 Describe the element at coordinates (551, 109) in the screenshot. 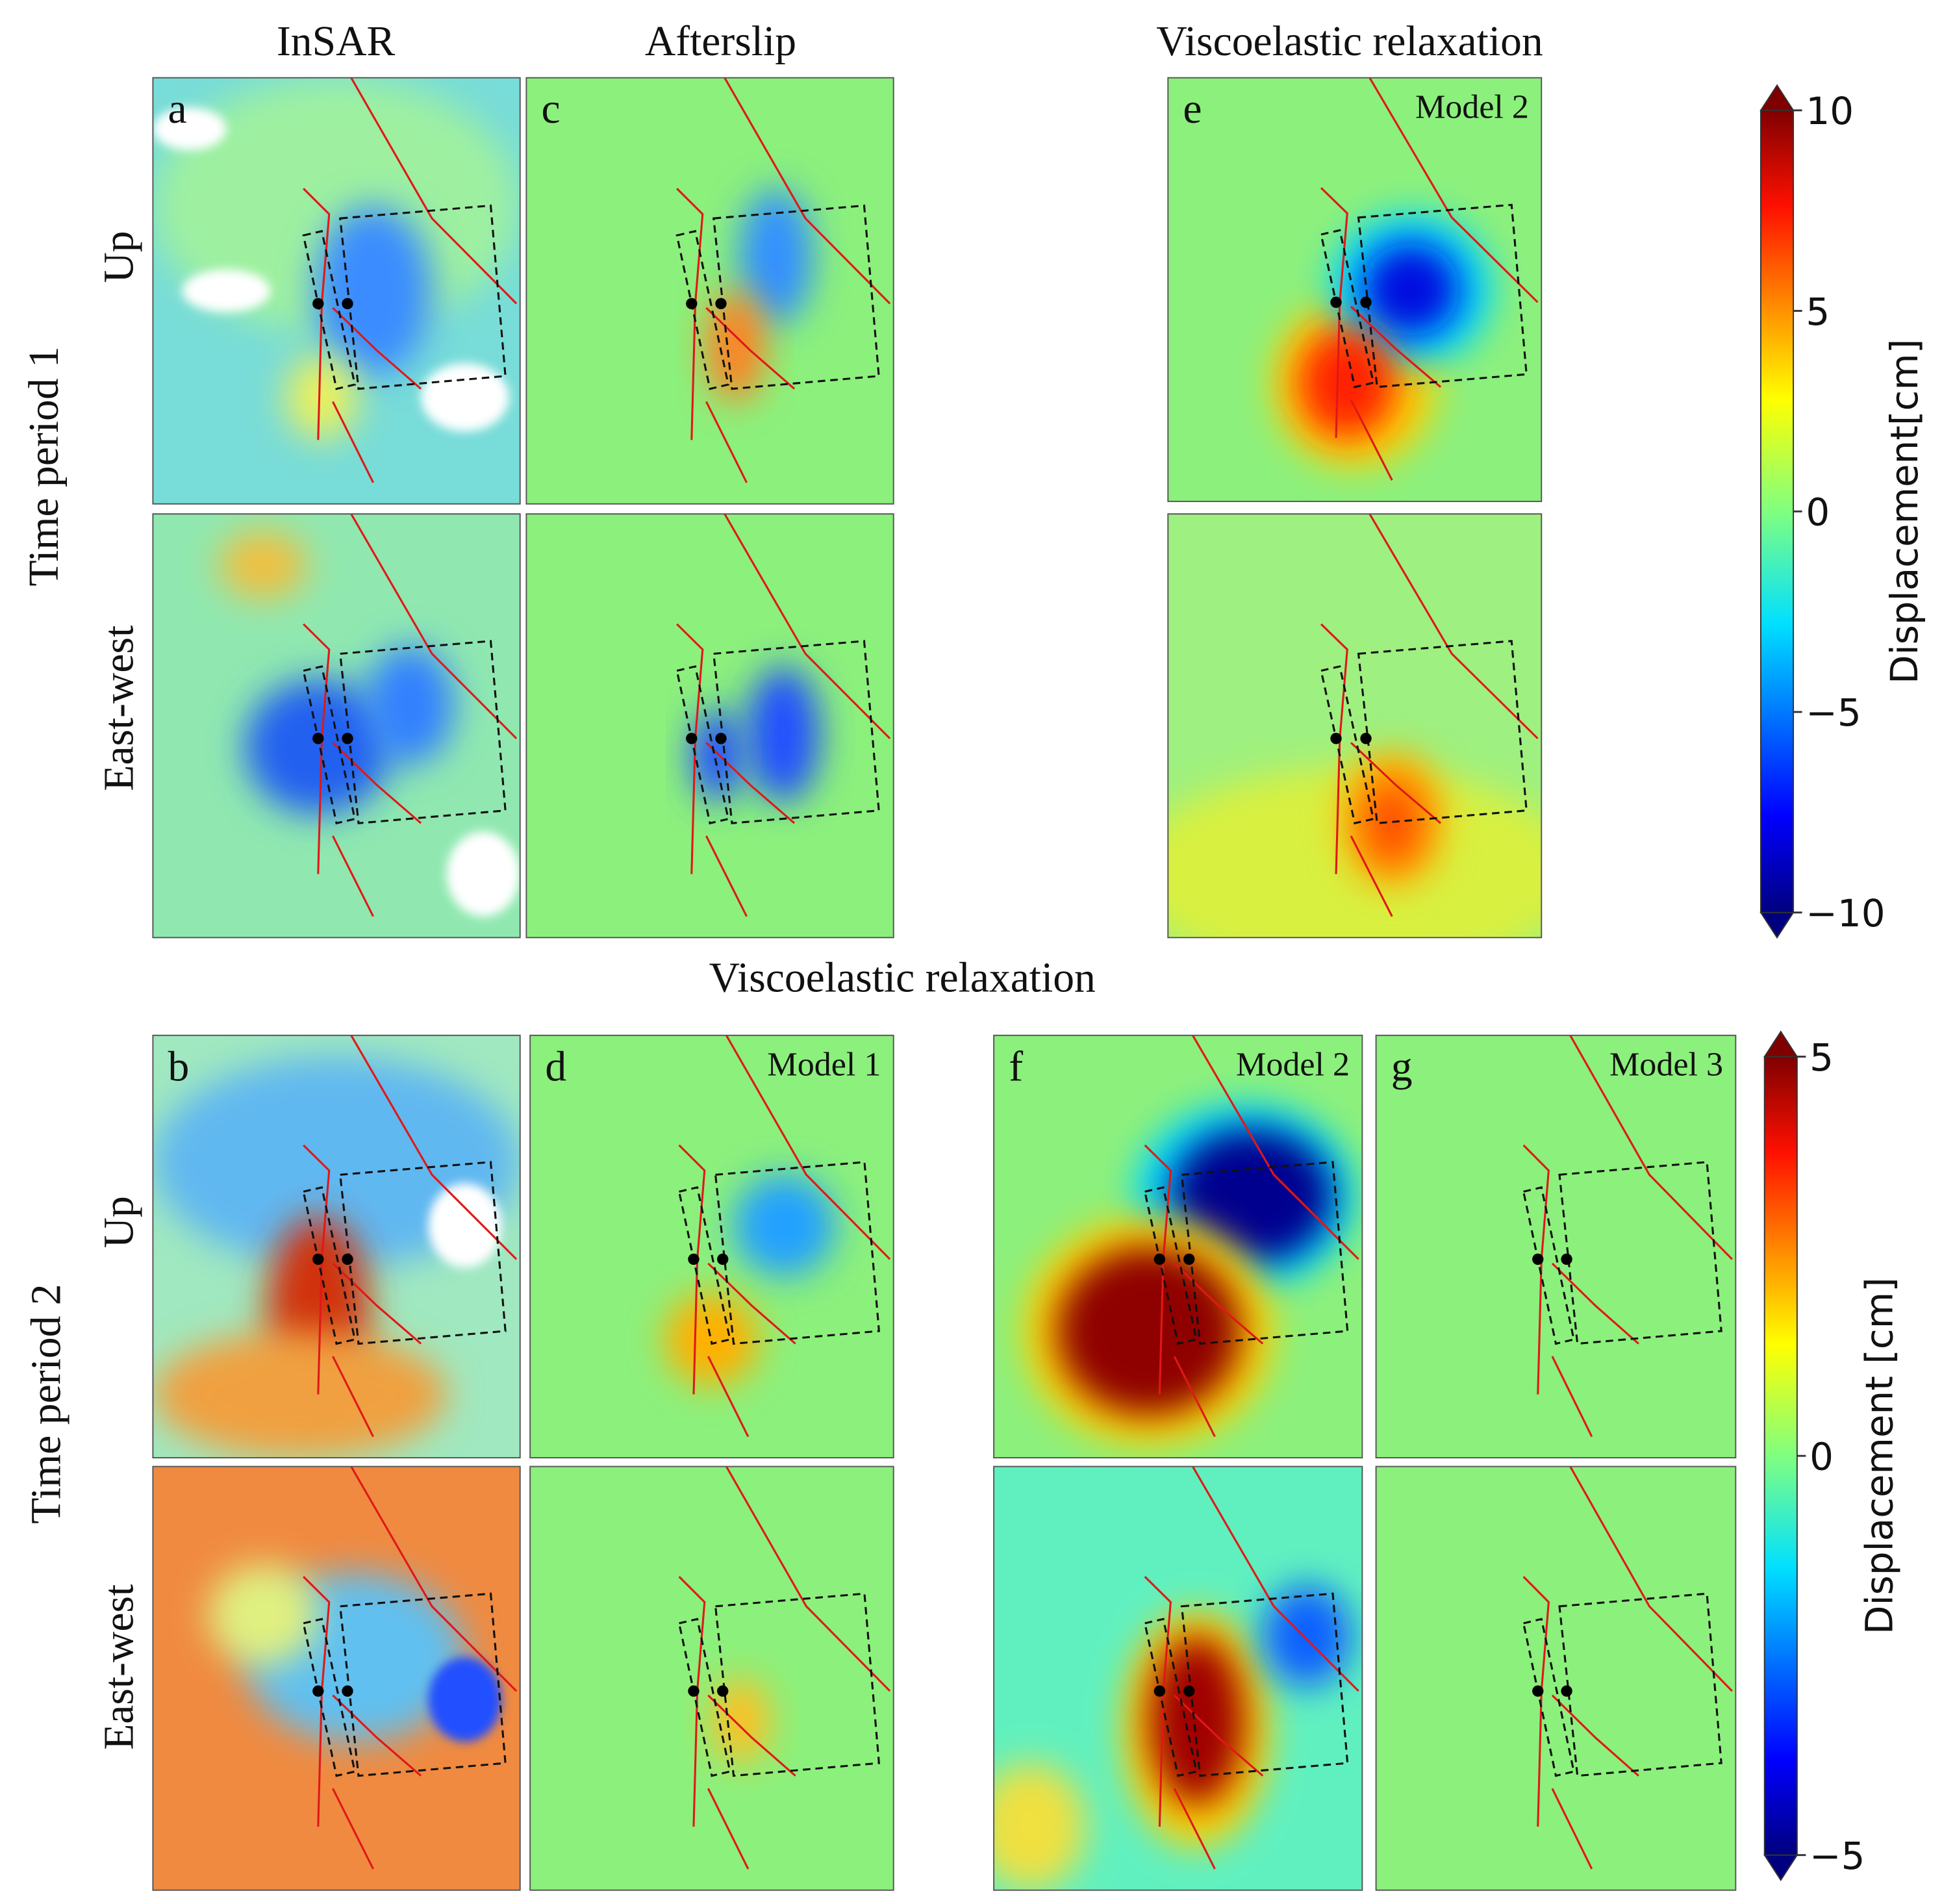

I see `panel-letter: c` at that location.